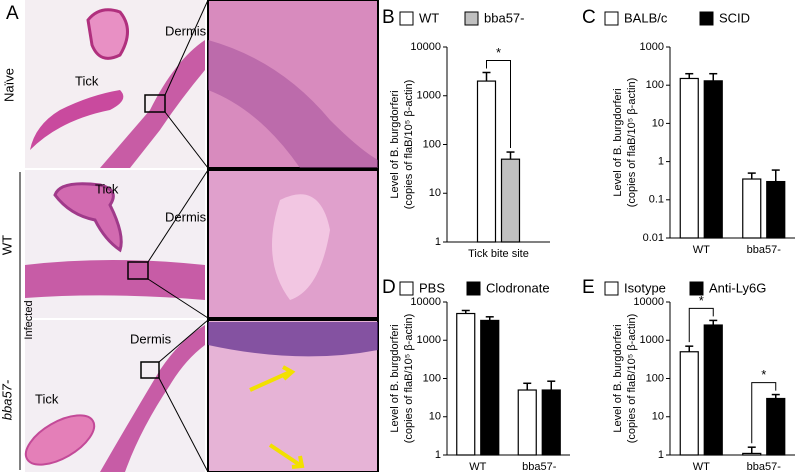  I want to click on panel-letter: E, so click(588, 287).